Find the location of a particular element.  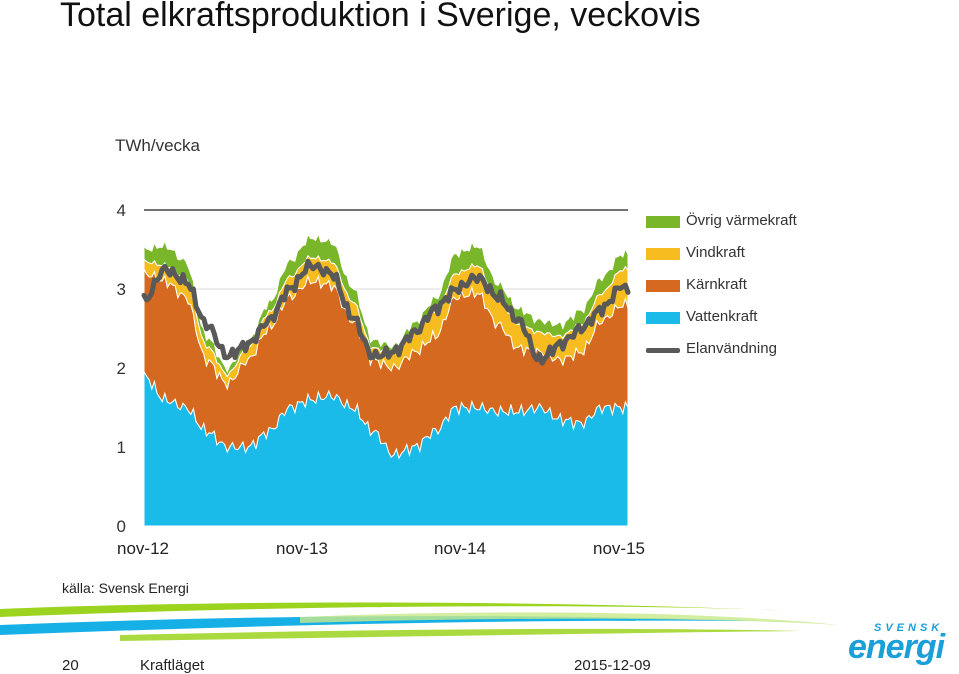

line-elanvandning is located at coordinates (386, 312).